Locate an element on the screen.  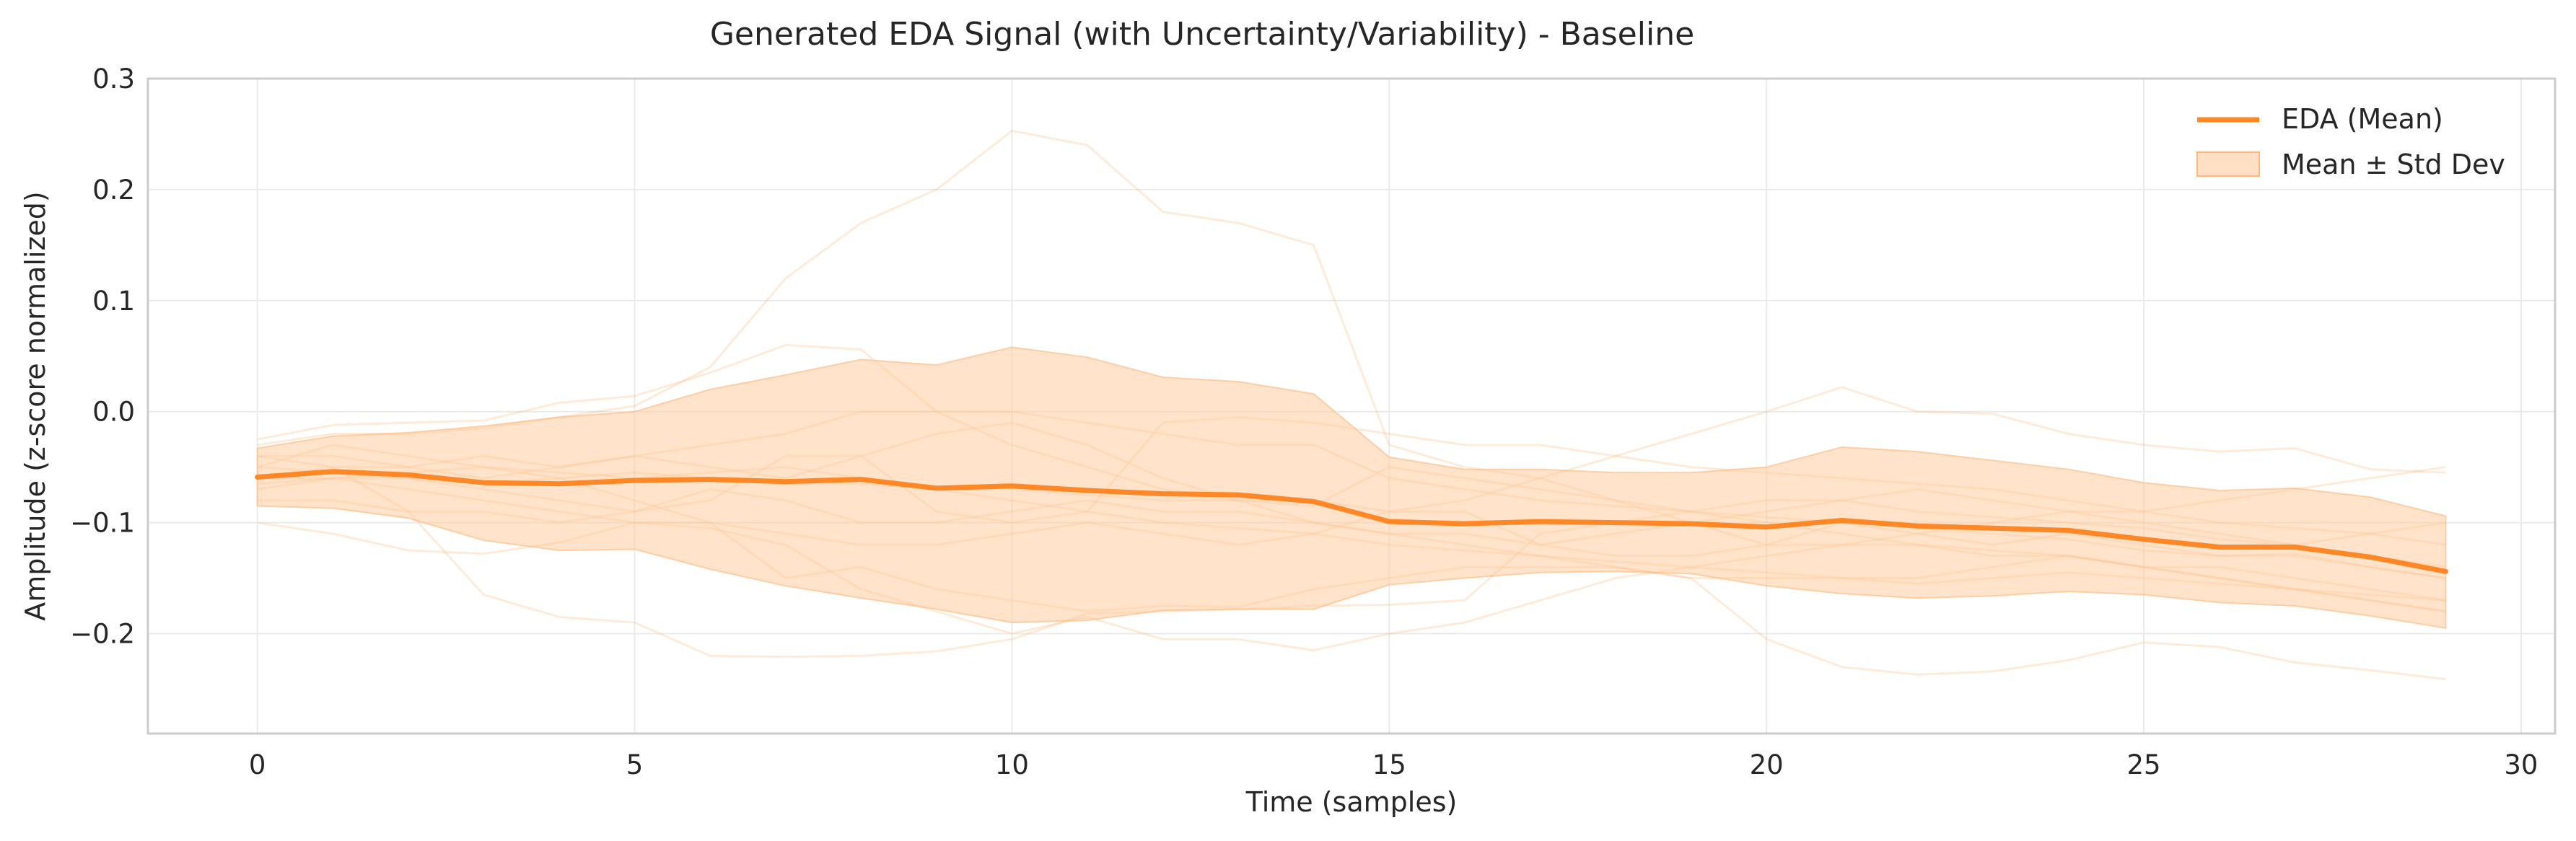
legend: EDA (Mean) Mean ± Std Dev is located at coordinates (2350, 141).